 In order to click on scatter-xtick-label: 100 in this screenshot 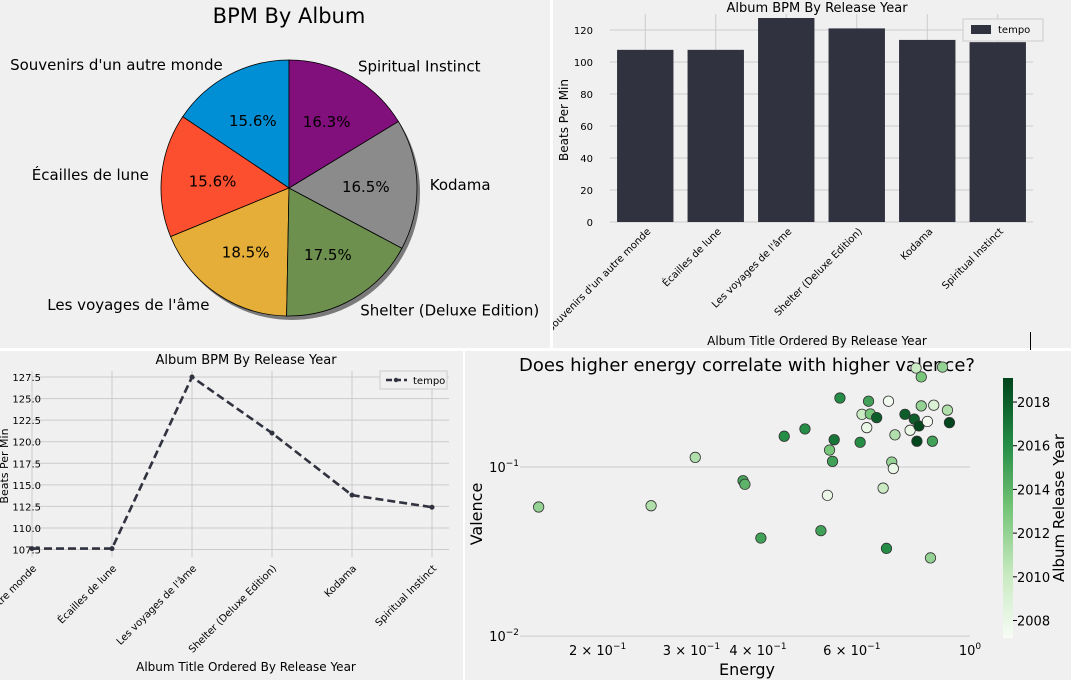, I will do `click(970, 650)`.